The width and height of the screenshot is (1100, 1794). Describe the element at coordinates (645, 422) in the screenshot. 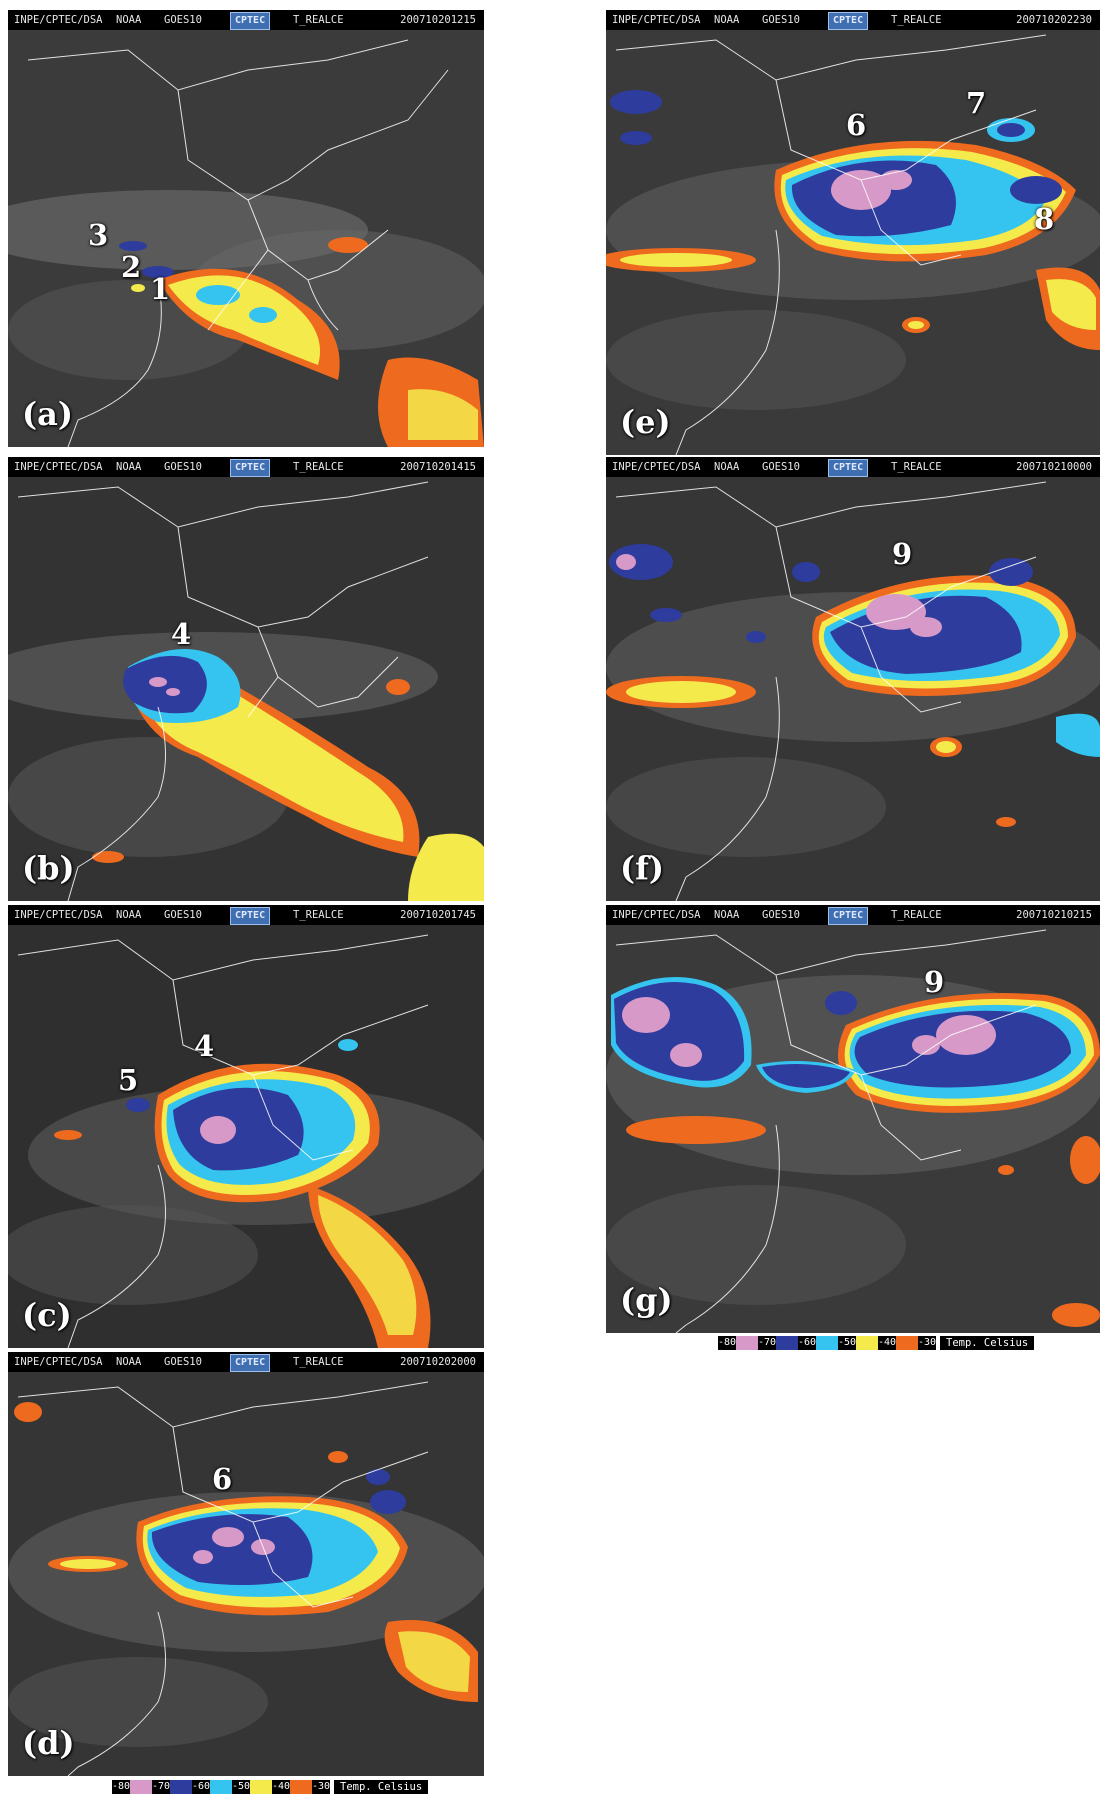

I see `panel-label: (e)` at that location.